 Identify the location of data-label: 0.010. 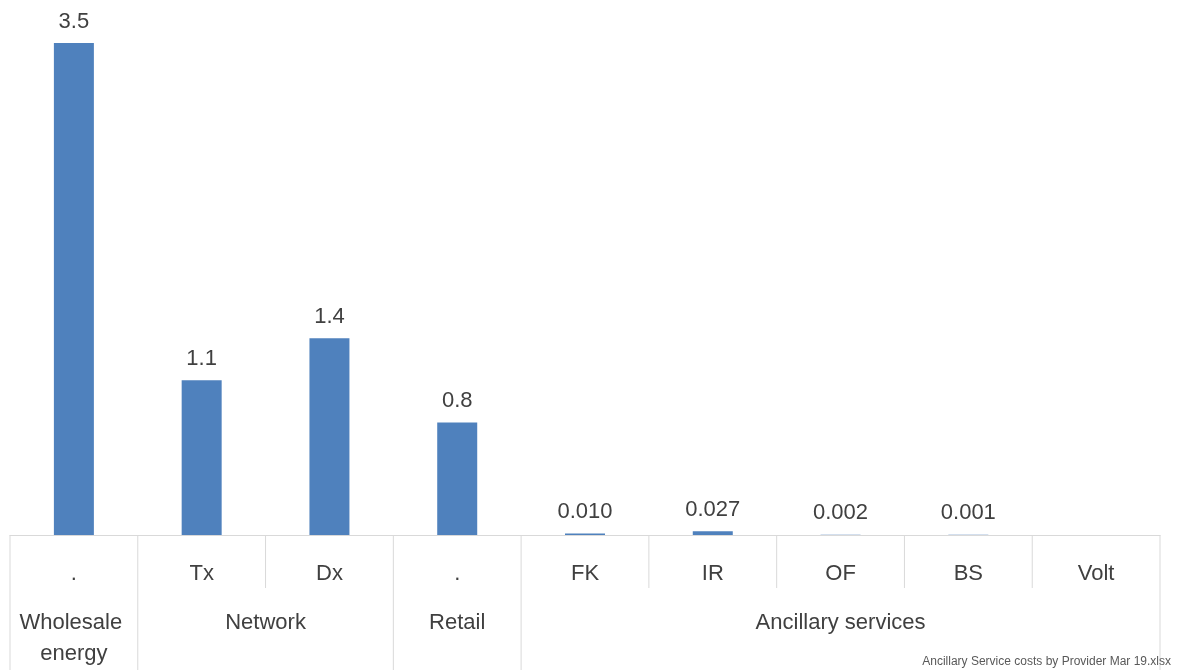
(585, 511).